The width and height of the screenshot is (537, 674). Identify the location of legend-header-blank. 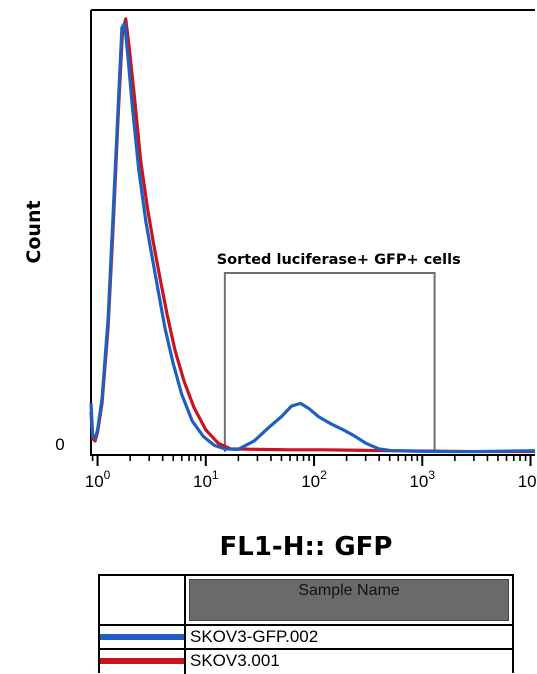
(143, 601).